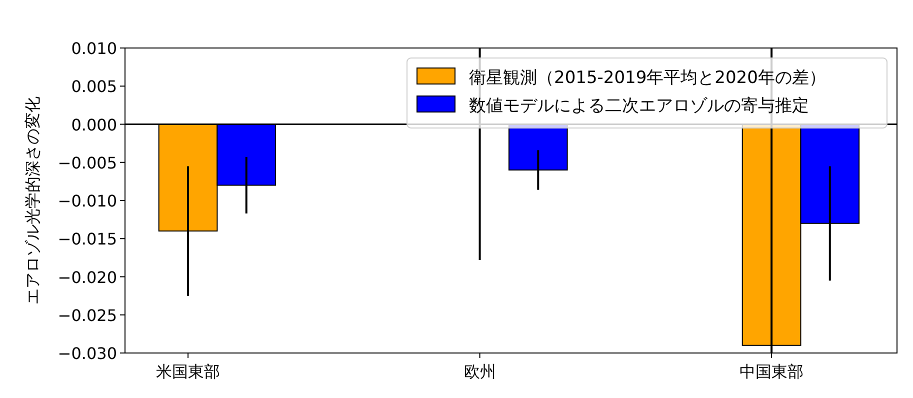 The image size is (913, 398). Describe the element at coordinates (94, 124) in the screenshot. I see `y-tick-label: 0.000` at that location.